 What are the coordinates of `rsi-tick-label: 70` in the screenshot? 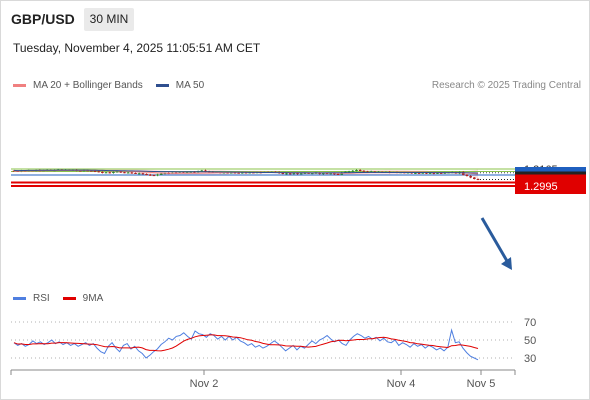 It's located at (530, 323).